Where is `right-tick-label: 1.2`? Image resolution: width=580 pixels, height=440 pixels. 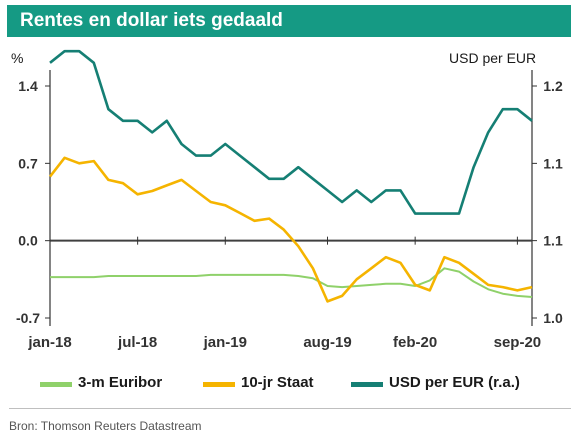
right-tick-label: 1.2 is located at coordinates (553, 86).